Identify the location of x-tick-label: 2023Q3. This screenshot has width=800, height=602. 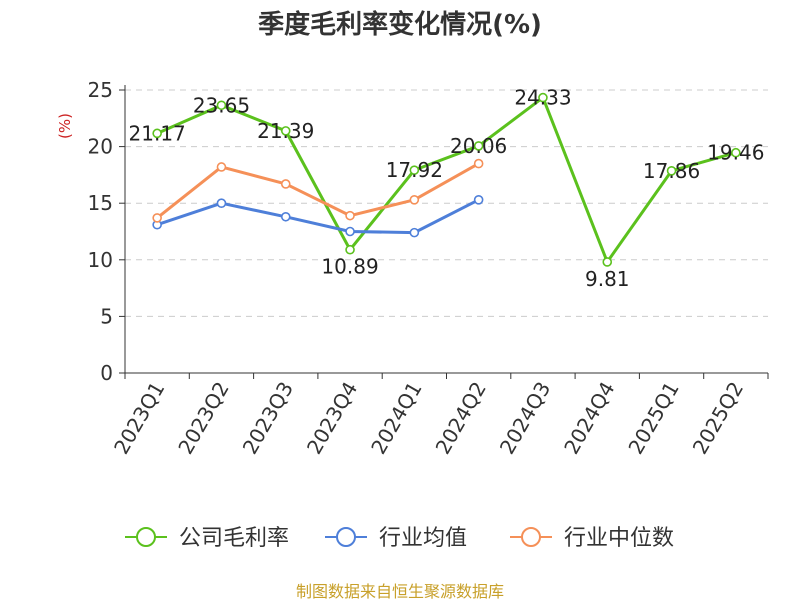
(268, 418).